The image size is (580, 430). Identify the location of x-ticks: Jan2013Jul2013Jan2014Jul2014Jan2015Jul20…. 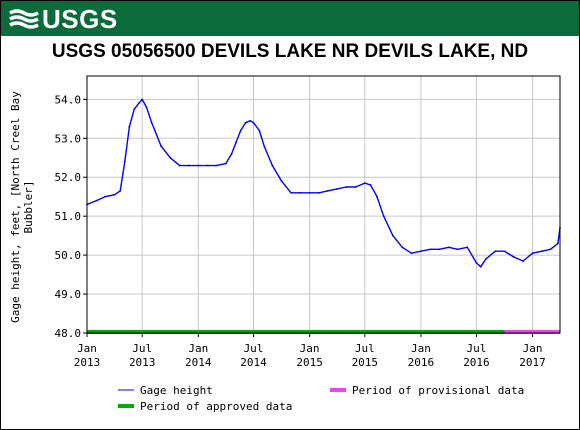
(310, 351).